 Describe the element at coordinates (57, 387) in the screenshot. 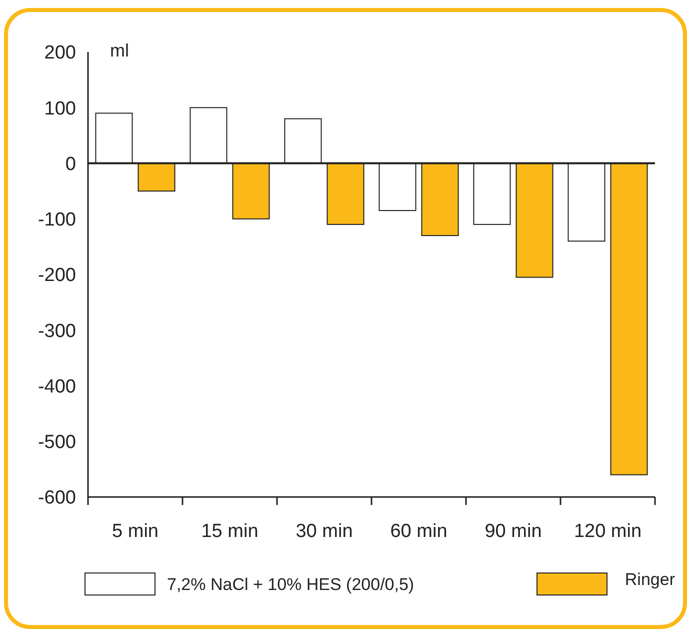

I see `y-tick-label: -400` at that location.